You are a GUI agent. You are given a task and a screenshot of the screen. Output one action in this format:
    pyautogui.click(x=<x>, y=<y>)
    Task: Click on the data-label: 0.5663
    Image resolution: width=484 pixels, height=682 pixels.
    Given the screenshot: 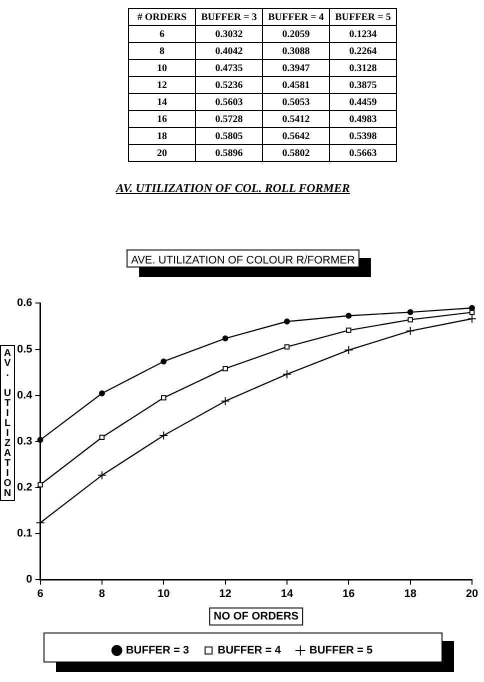 What is the action you would take?
    pyautogui.click(x=363, y=153)
    